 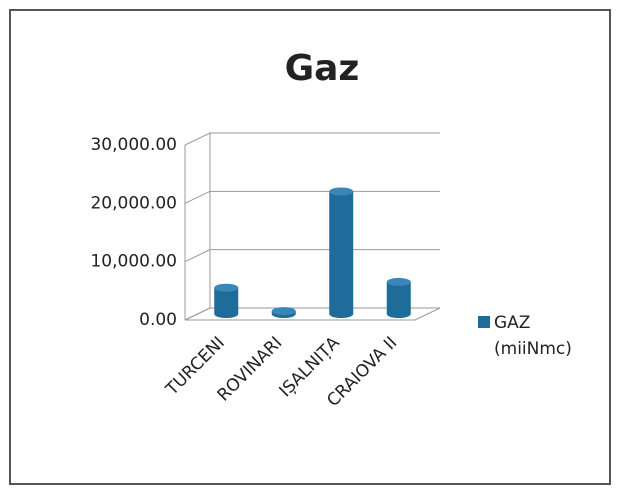 I want to click on chart-title: Gaz, so click(x=322, y=68).